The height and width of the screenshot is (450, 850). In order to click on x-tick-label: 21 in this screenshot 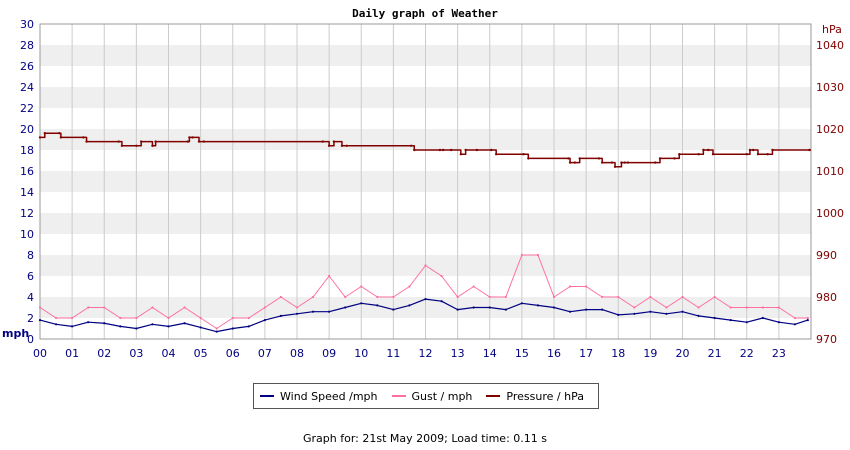, I will do `click(715, 353)`.